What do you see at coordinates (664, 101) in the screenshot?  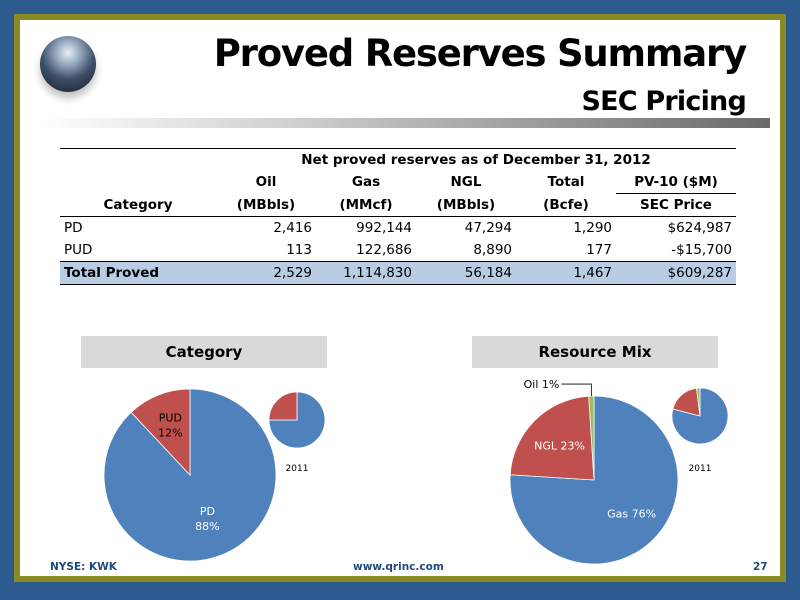 I see `page-subtitle: SEC Pricing` at bounding box center [664, 101].